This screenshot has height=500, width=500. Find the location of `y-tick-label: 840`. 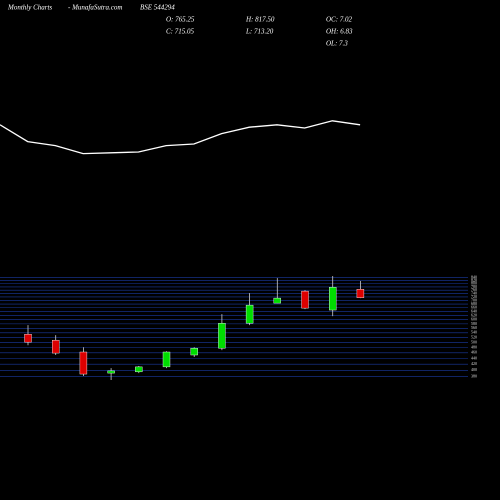

y-tick-label: 840 is located at coordinates (474, 277).